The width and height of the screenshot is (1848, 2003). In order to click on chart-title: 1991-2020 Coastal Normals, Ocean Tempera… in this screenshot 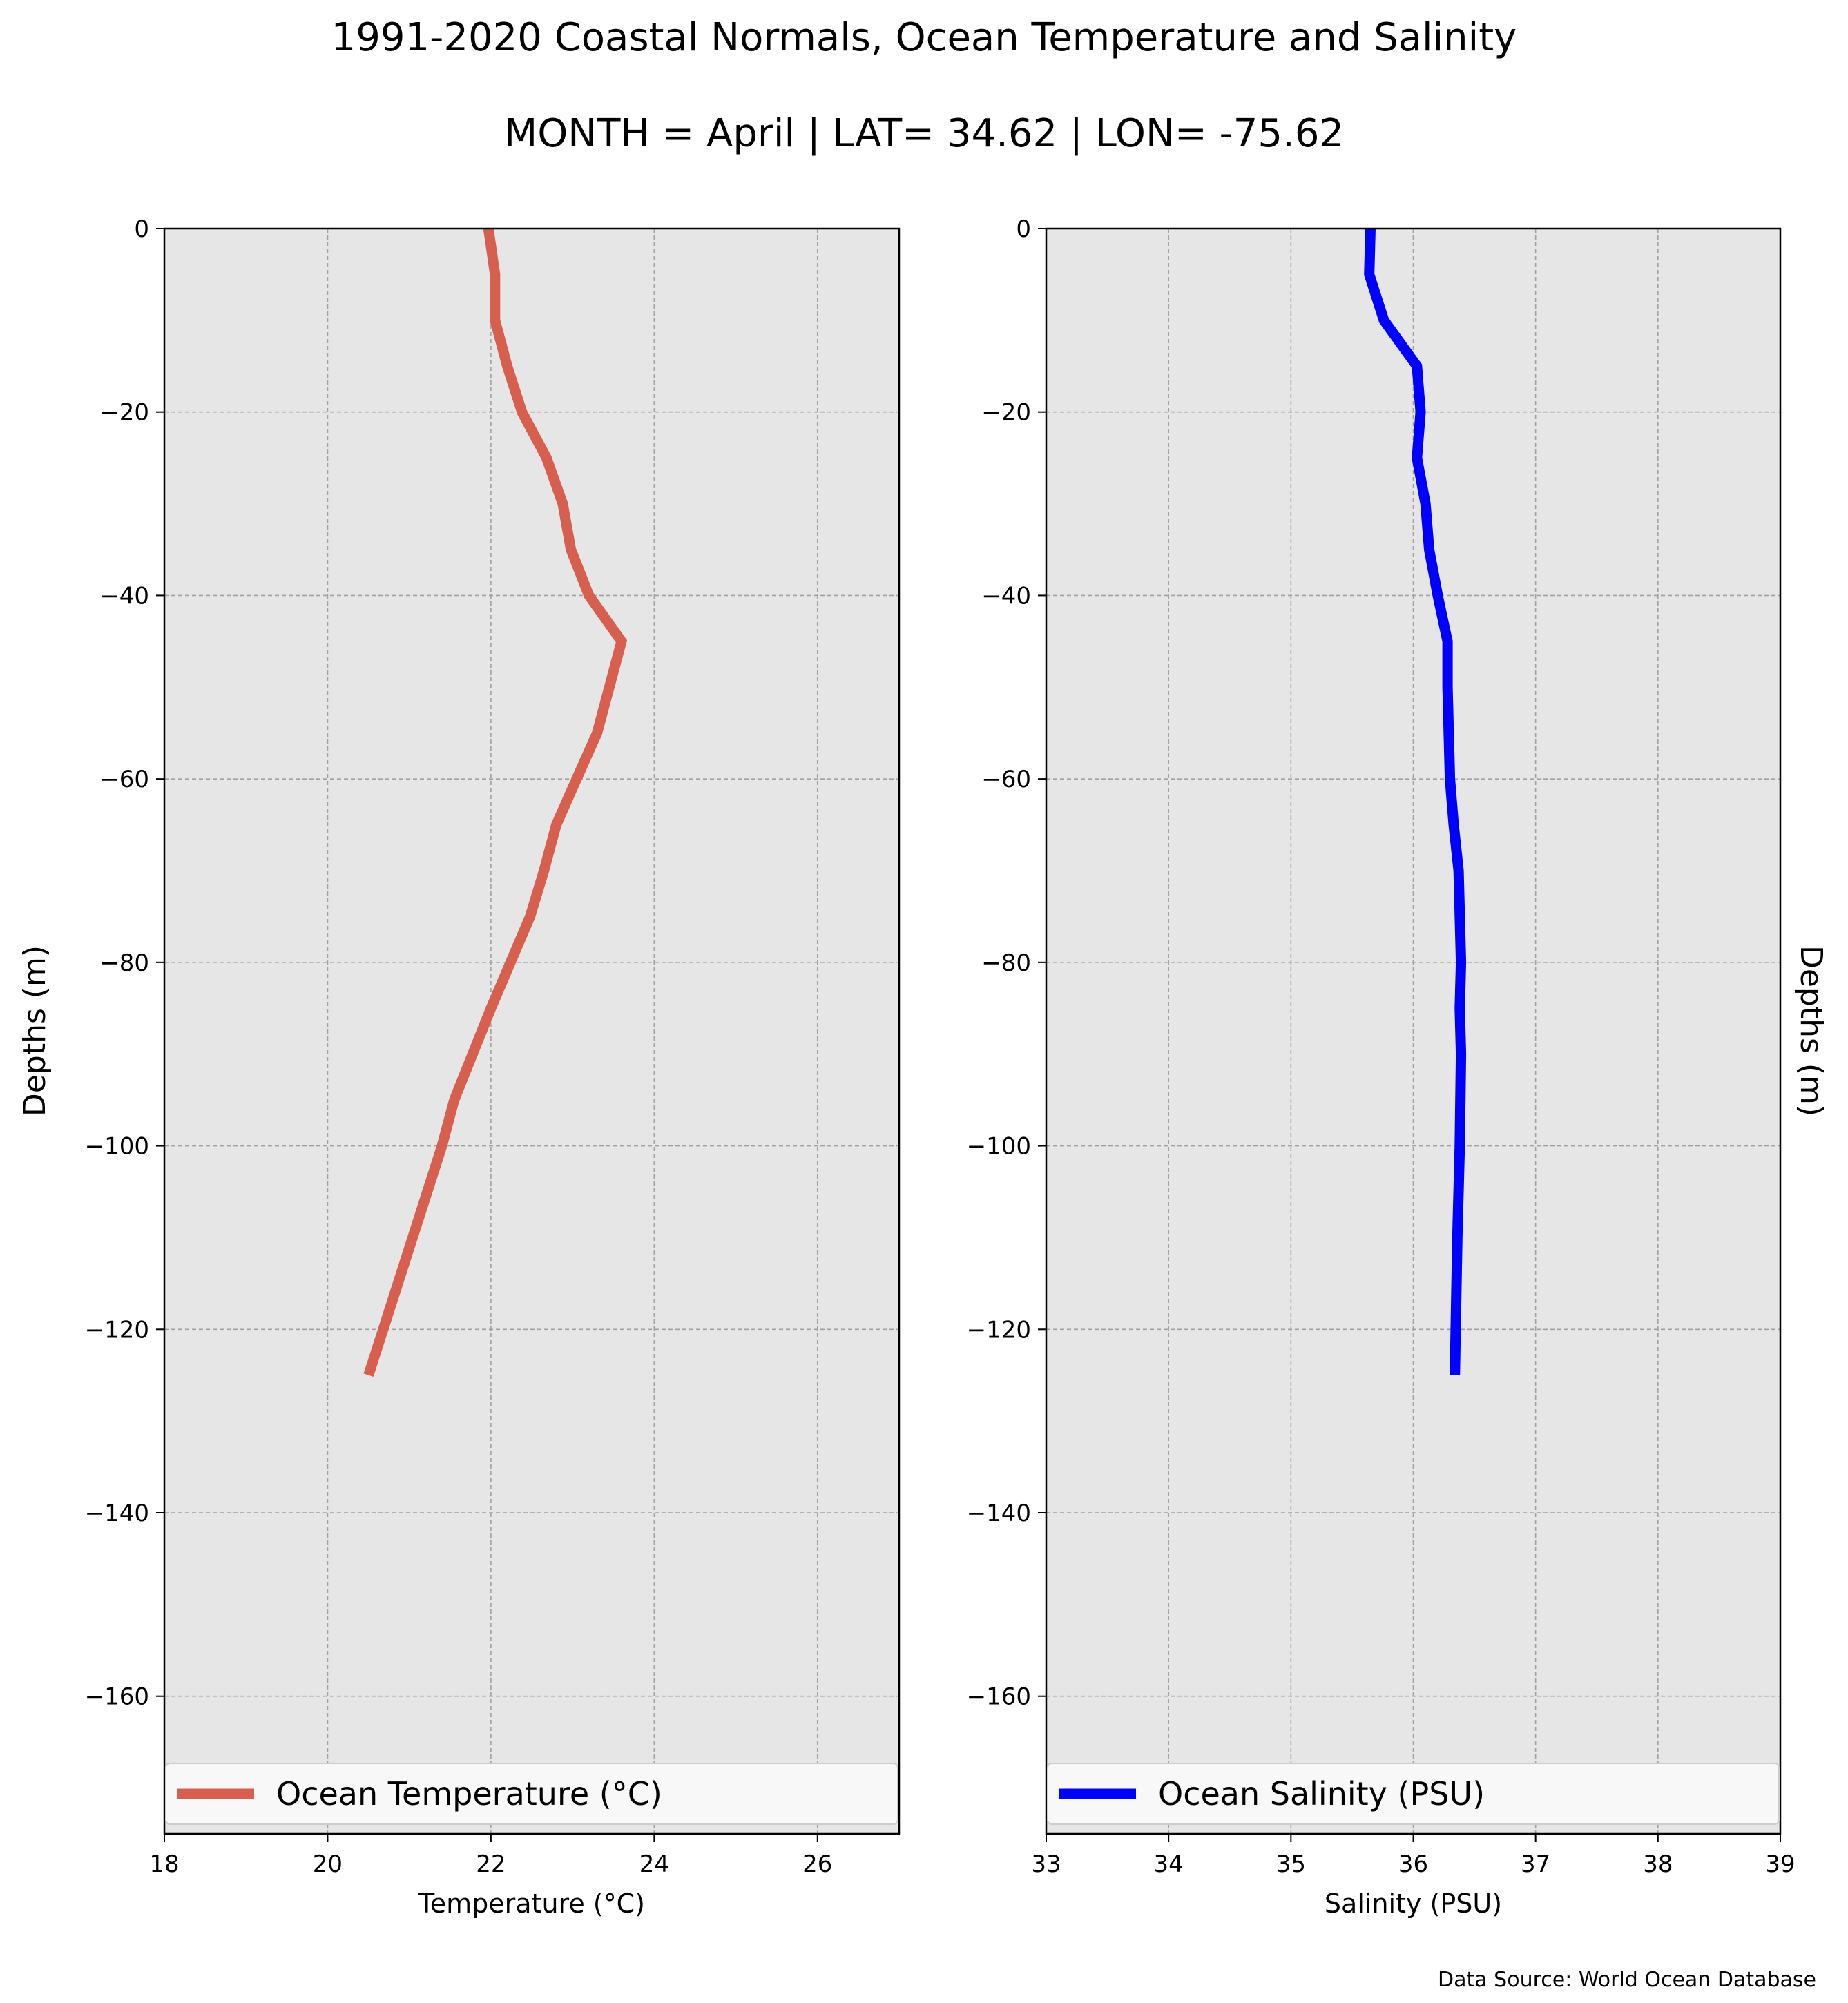, I will do `click(924, 38)`.